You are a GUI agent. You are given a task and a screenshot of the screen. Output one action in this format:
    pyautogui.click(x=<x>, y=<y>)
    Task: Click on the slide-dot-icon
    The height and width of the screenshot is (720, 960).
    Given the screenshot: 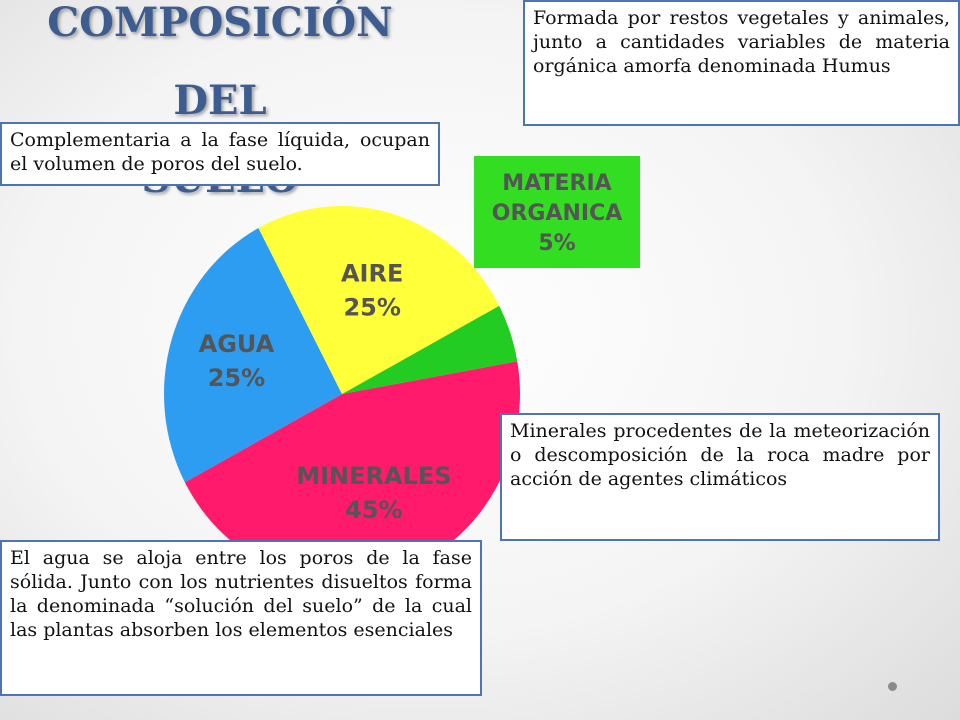 What is the action you would take?
    pyautogui.click(x=892, y=686)
    